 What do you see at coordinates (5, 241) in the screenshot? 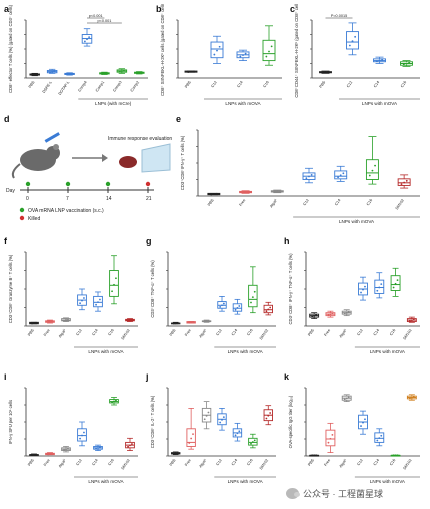
I see `panel-label: f` at bounding box center [5, 241].